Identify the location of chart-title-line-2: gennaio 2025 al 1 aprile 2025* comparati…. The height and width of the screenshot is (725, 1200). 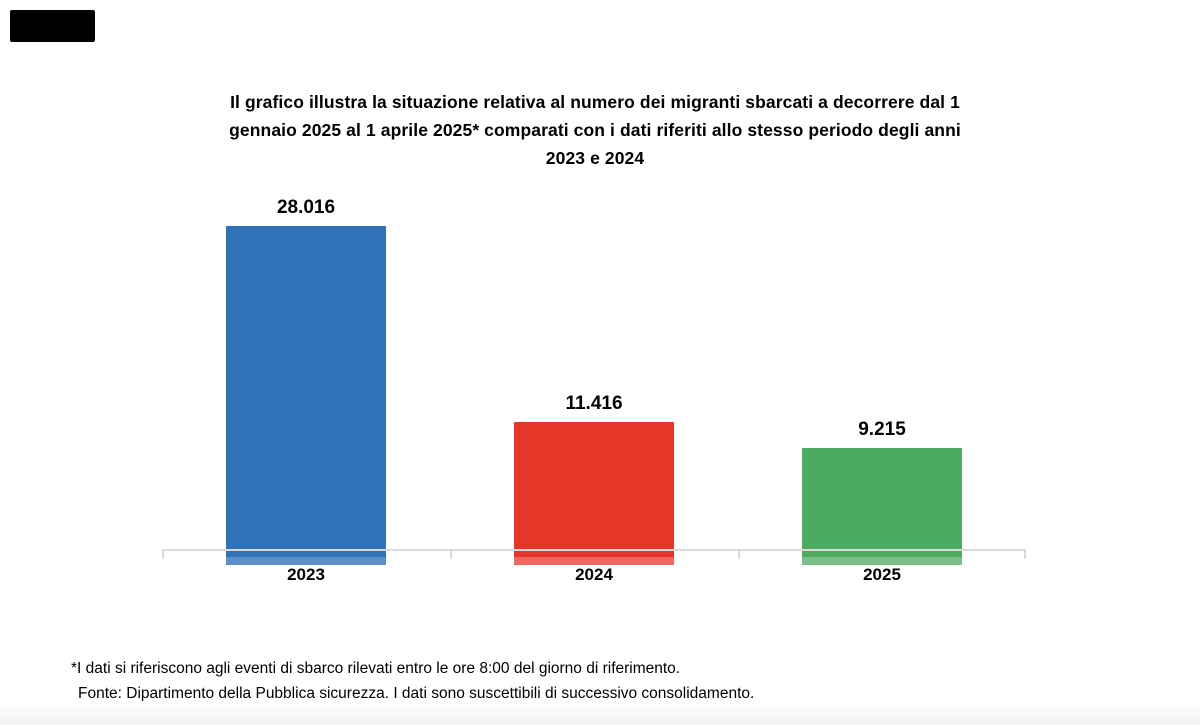
(595, 130).